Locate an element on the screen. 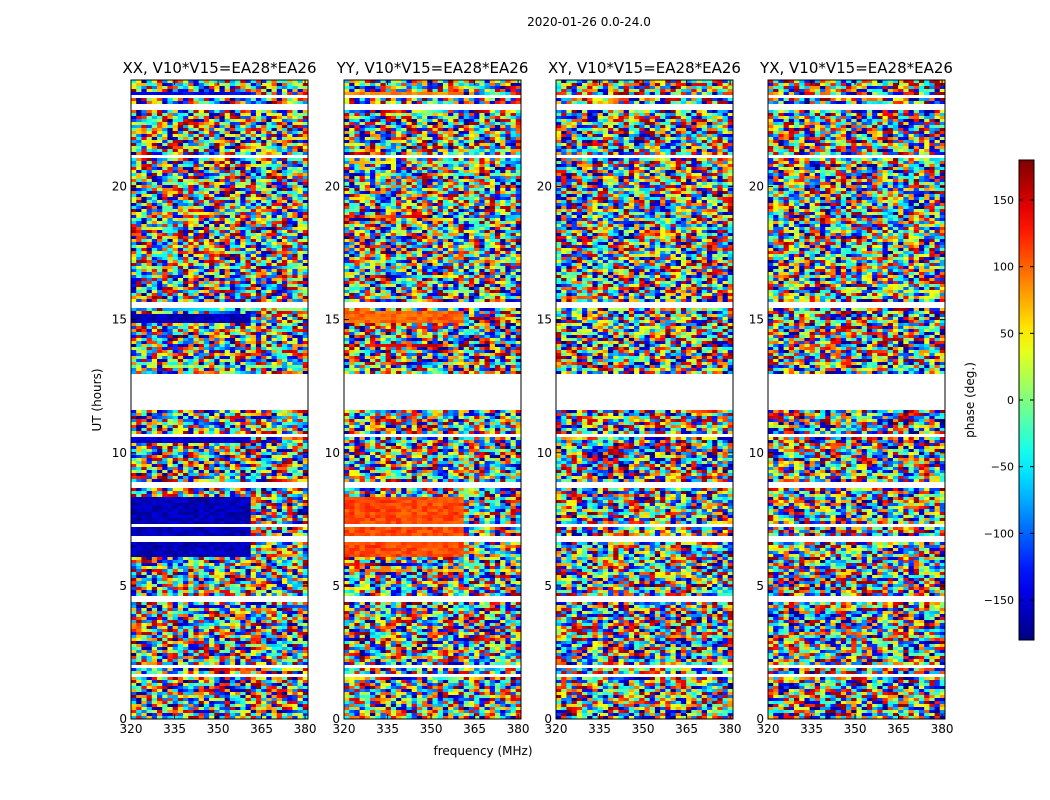 This screenshot has height=800, width=1050. panel-title: YY, V10*V15=EA28*EA26 is located at coordinates (432, 68).